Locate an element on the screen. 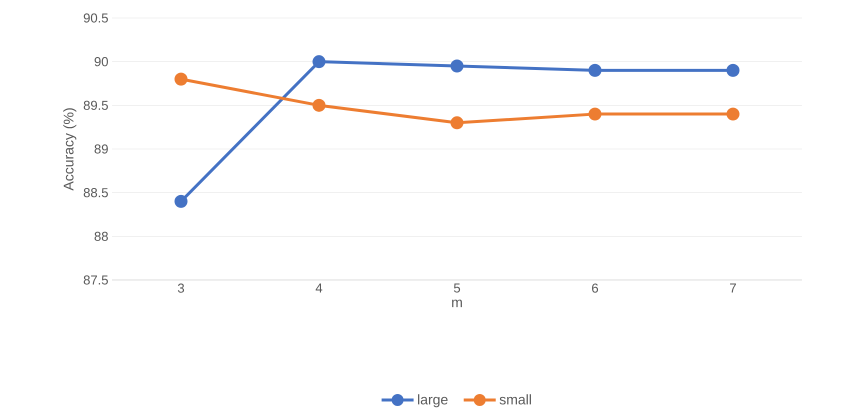 The height and width of the screenshot is (415, 841). y-tick-label: 89.5 is located at coordinates (96, 105).